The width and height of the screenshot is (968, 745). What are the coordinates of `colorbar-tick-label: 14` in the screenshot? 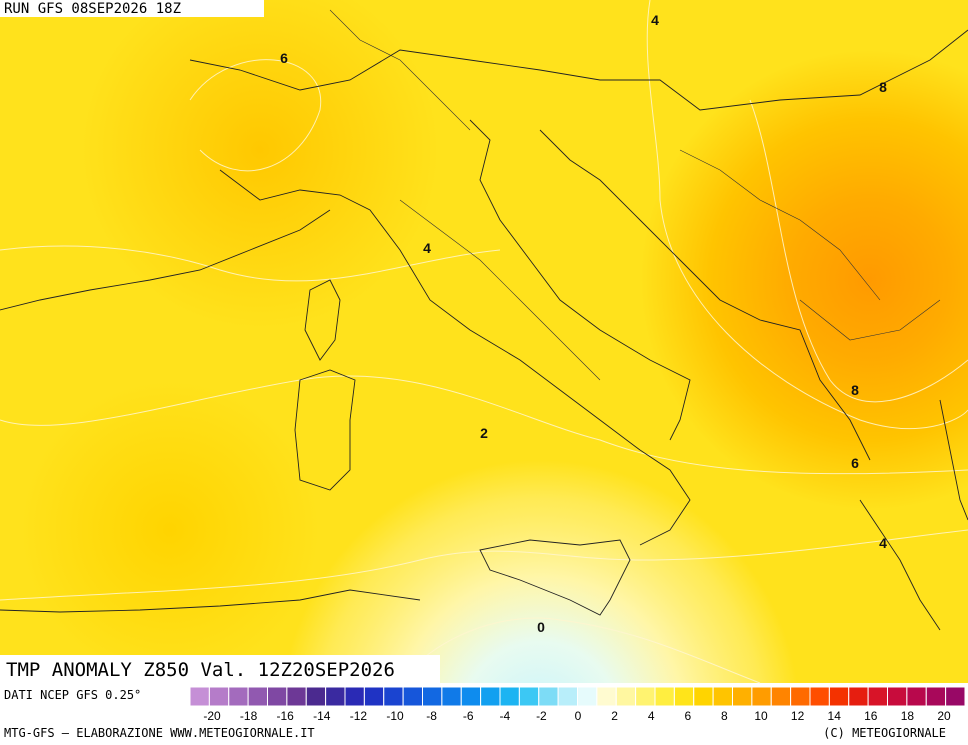 It's located at (835, 716).